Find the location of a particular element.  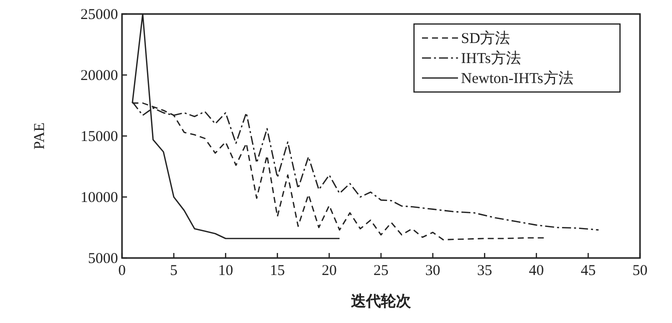

x-tick-label: 10 is located at coordinates (226, 271).